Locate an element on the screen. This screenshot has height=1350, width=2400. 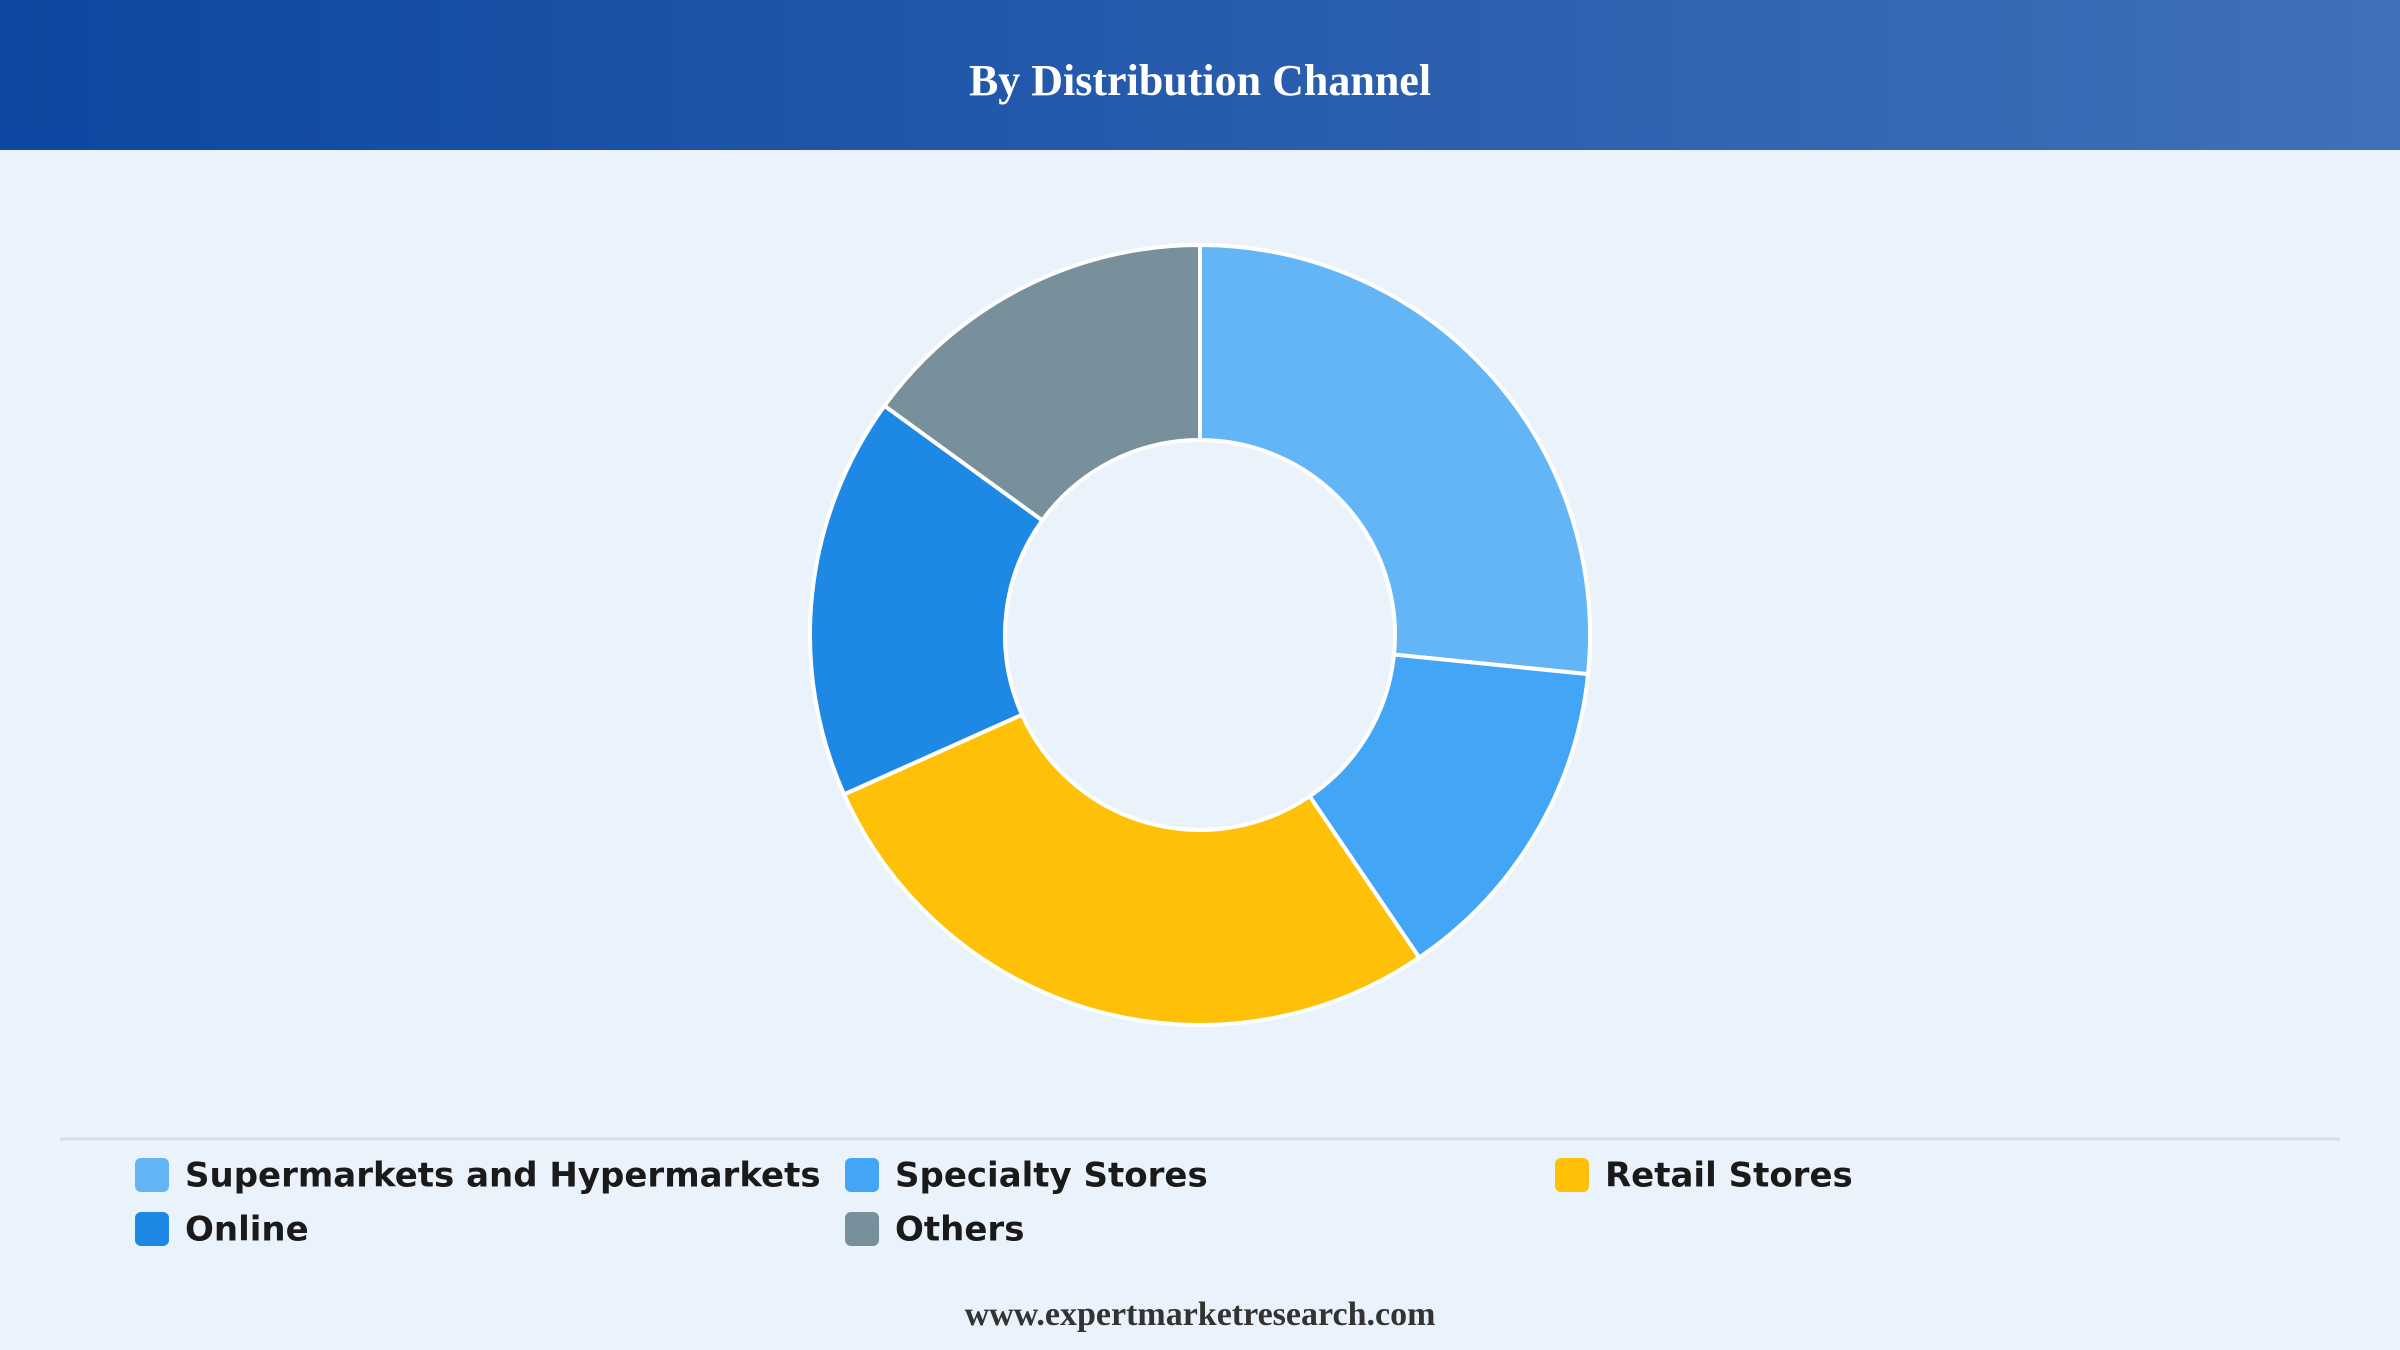
legend-label: Supermarkets and Hypermarkets is located at coordinates (503, 1176).